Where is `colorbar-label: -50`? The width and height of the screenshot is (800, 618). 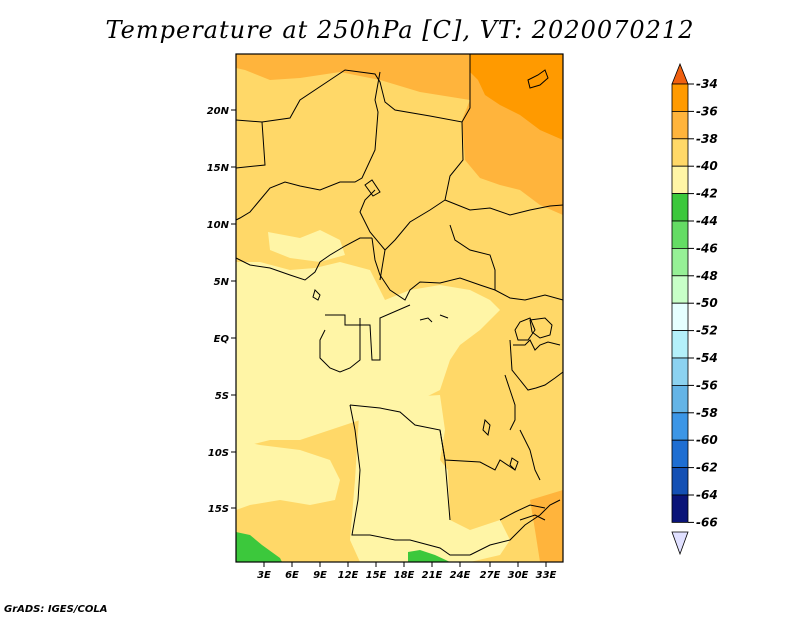
colorbar-label: -50 is located at coordinates (707, 303).